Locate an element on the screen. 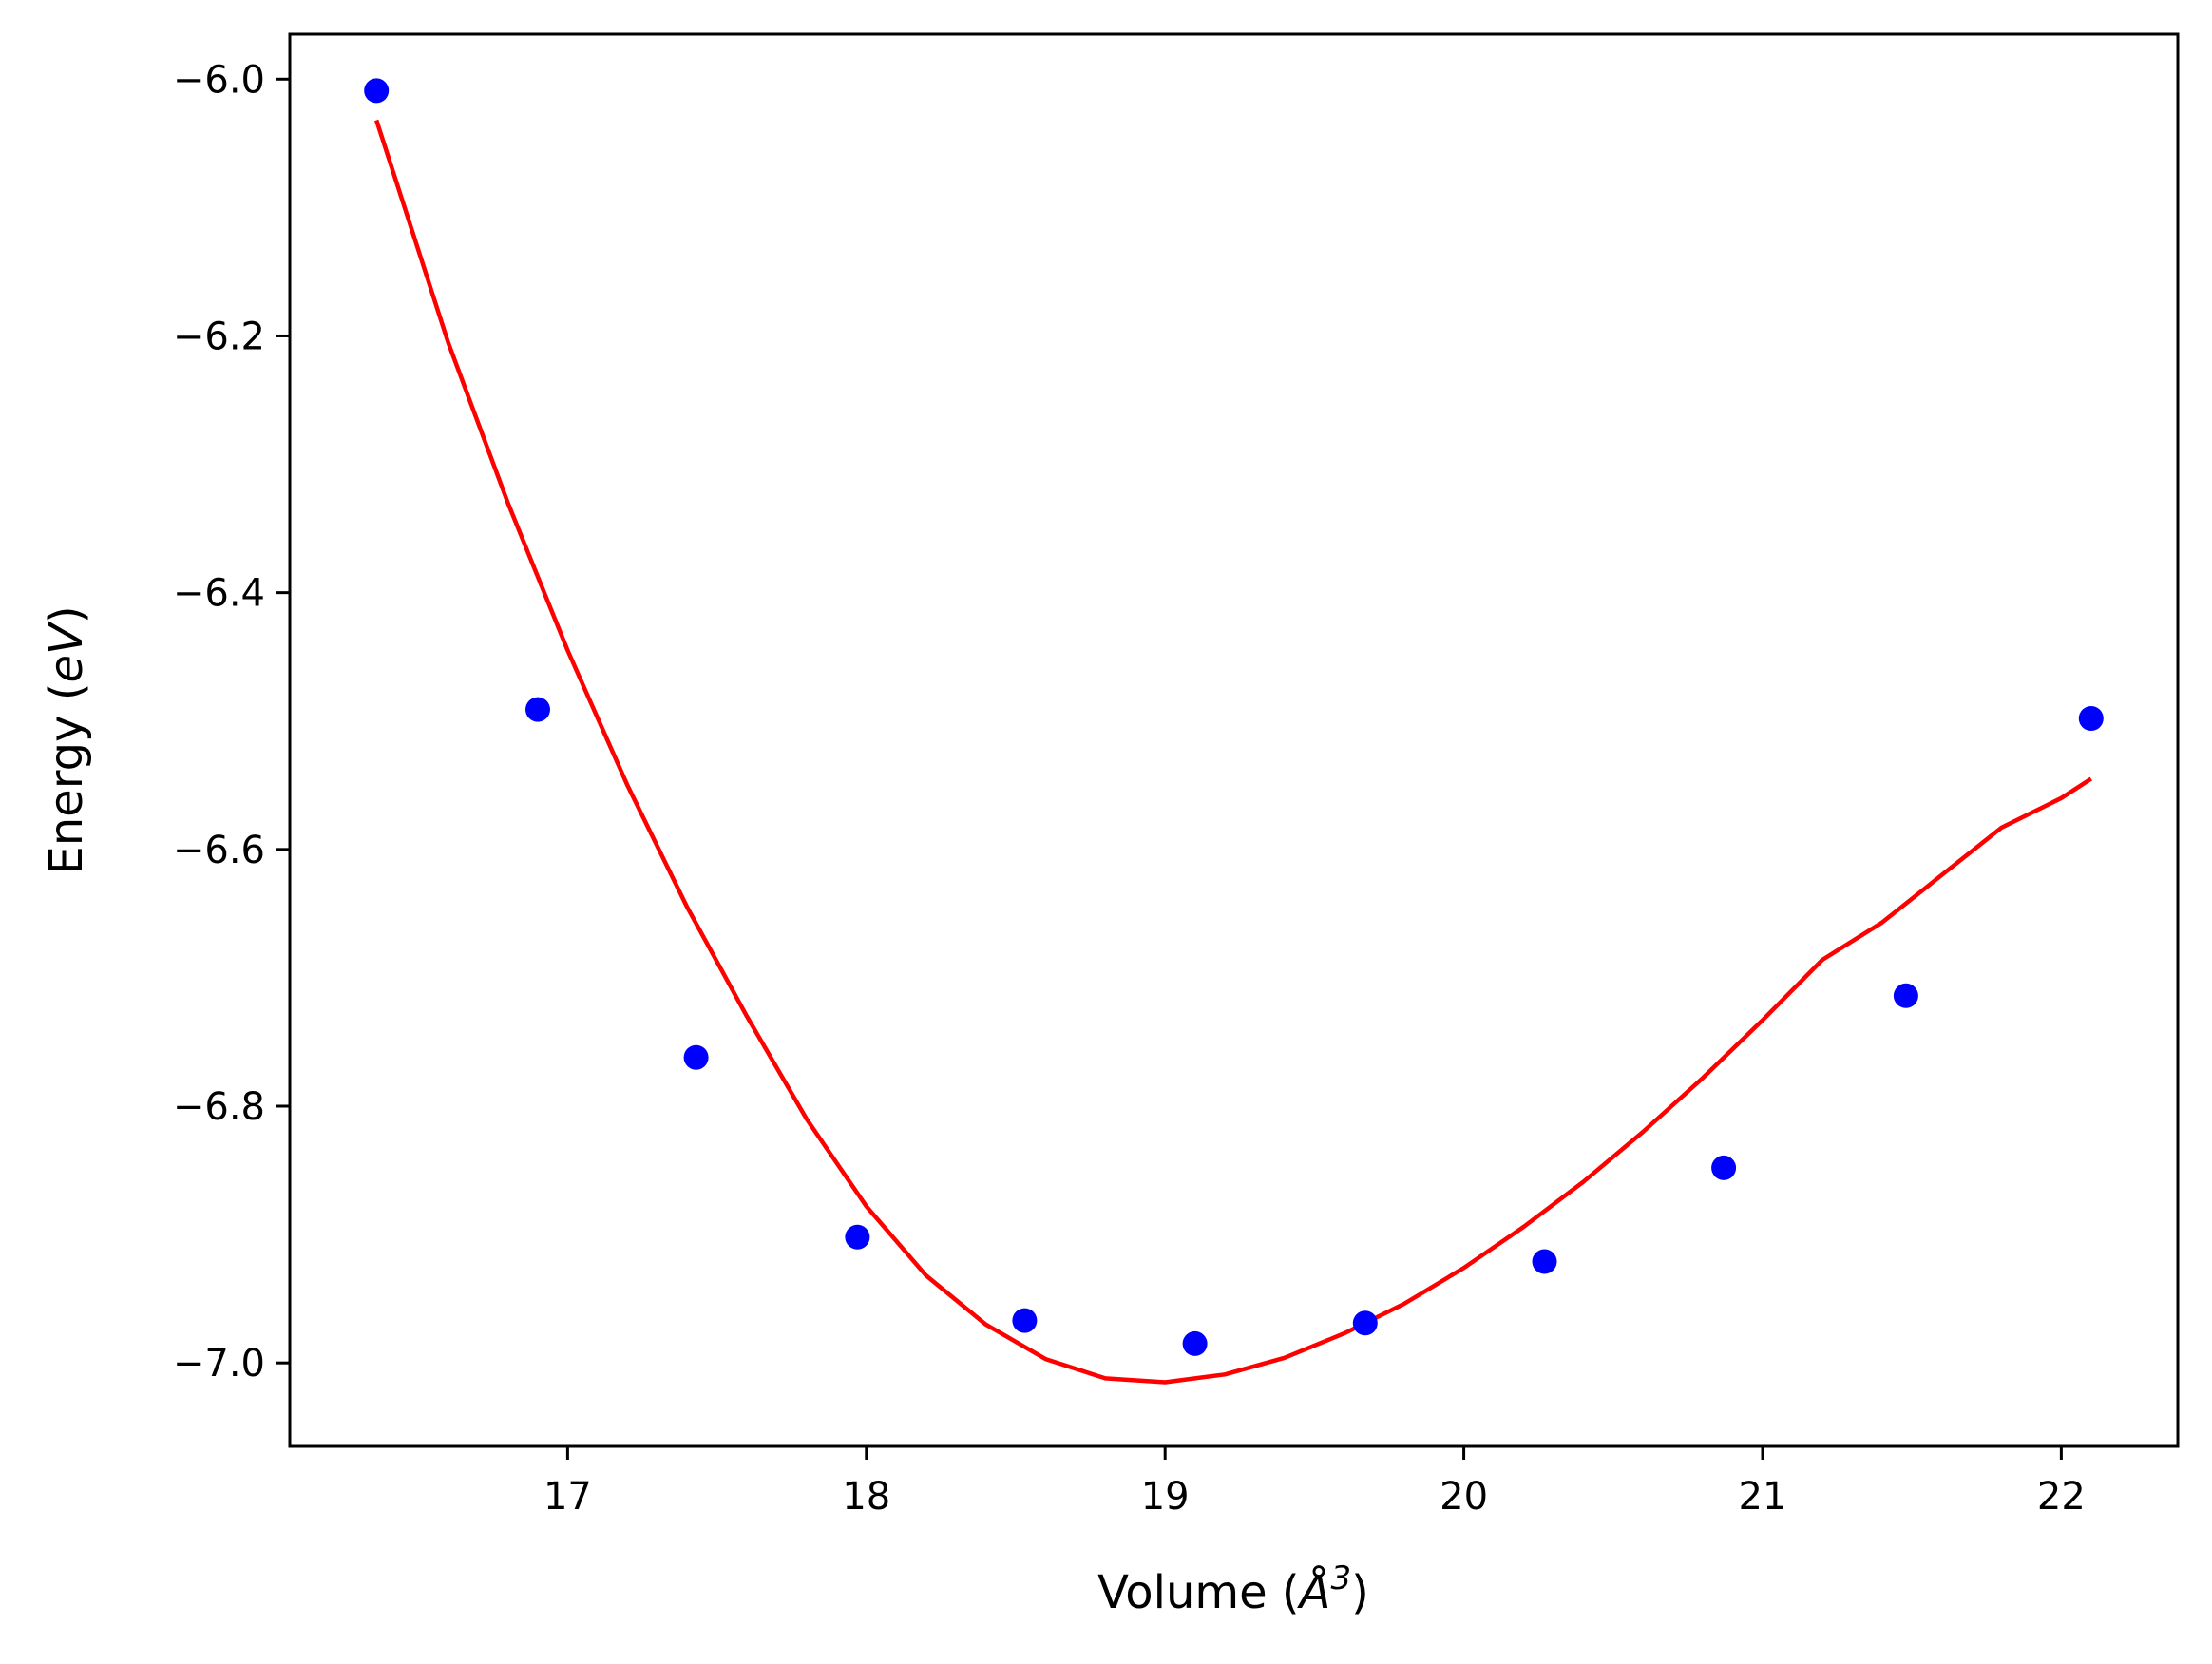 The width and height of the screenshot is (2212, 1664). y-tick-label: −6.4 is located at coordinates (219, 594).